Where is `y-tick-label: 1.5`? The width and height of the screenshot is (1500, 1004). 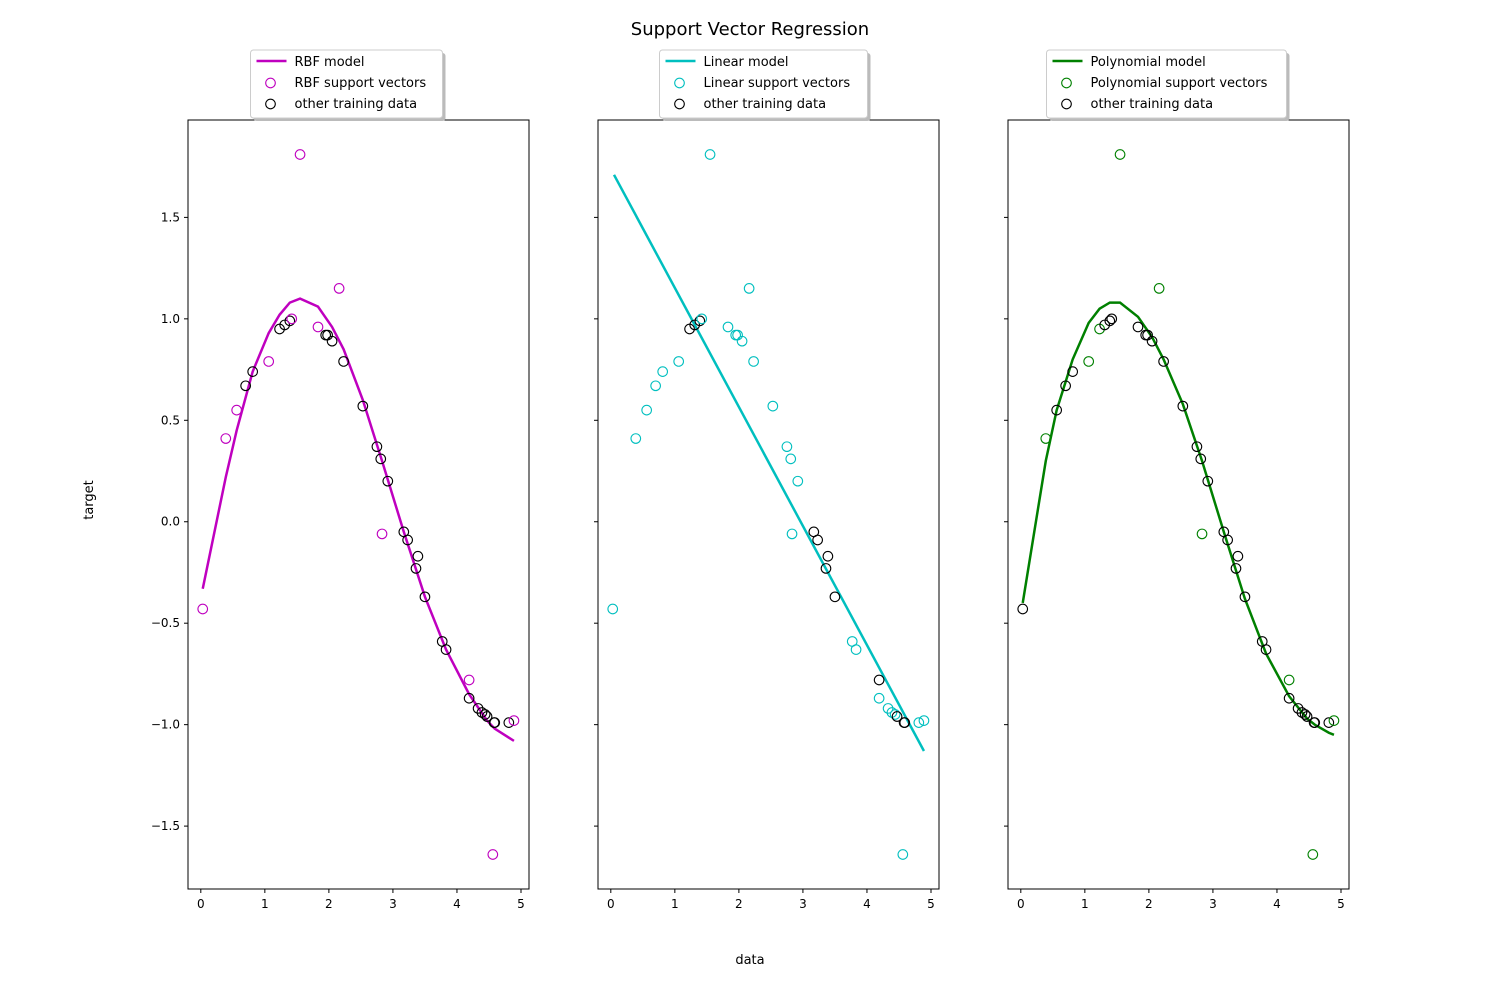
y-tick-label: 1.5 is located at coordinates (170, 217).